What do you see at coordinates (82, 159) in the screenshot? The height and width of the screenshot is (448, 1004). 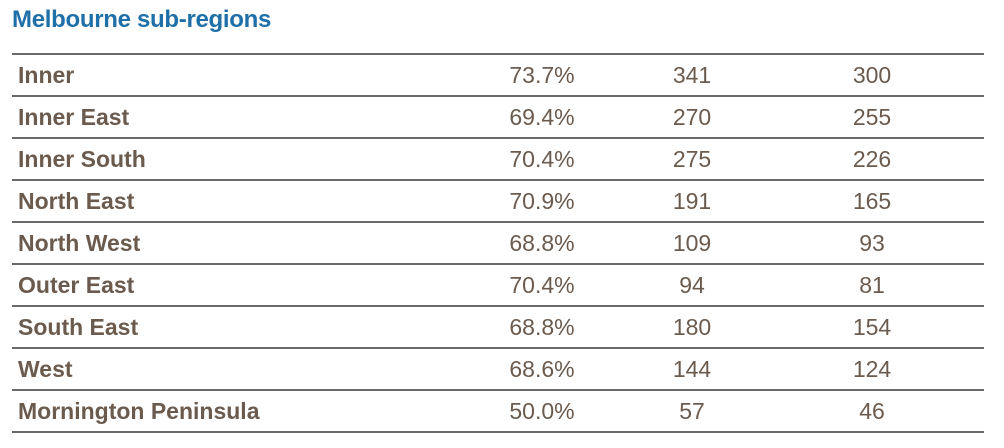 I see `region-name: Inner South` at bounding box center [82, 159].